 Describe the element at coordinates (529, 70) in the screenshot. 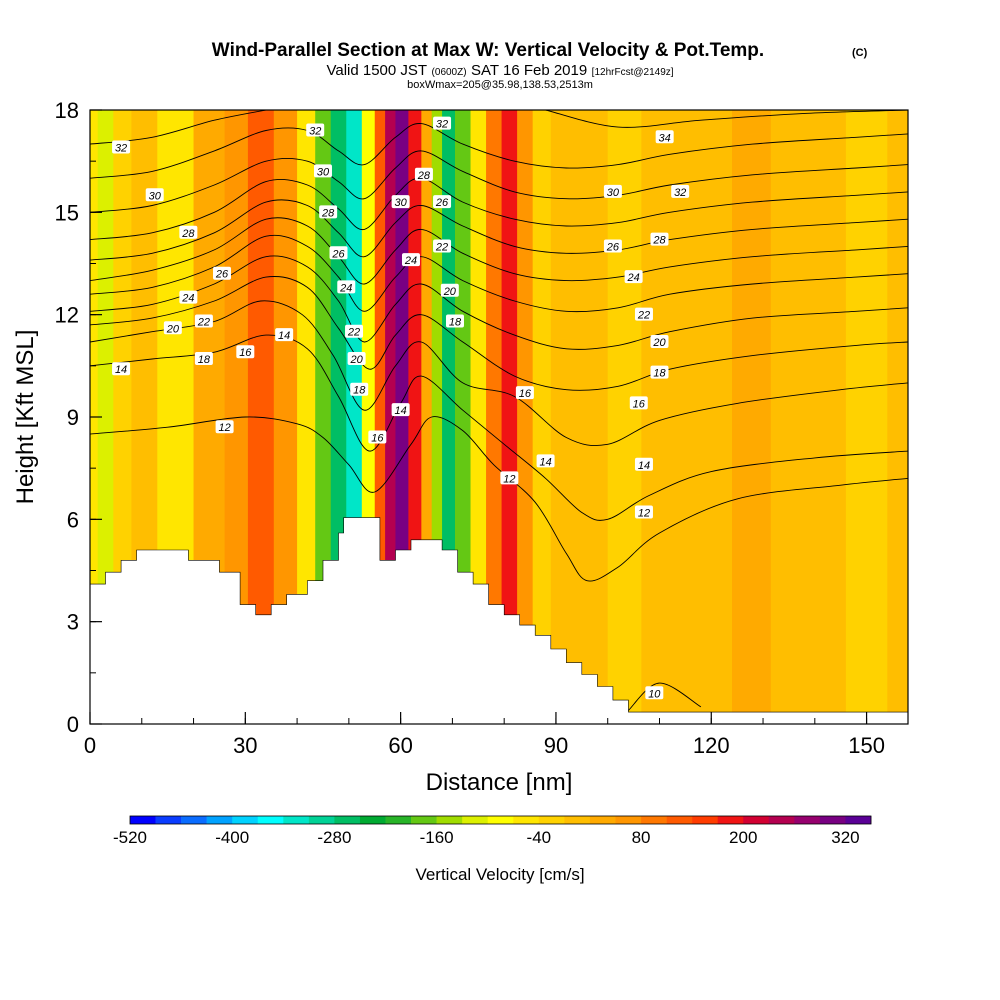

I see `valid-date: SAT 16 Feb 2019` at that location.